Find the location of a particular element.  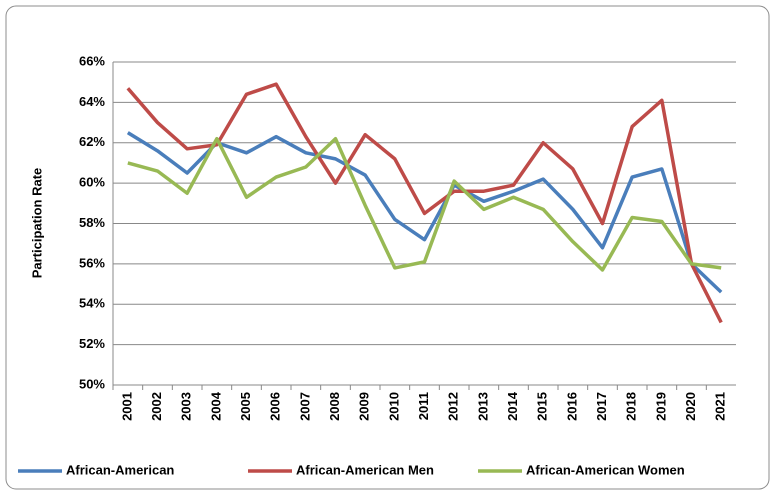

x-tick-label: 2001 is located at coordinates (126, 406).